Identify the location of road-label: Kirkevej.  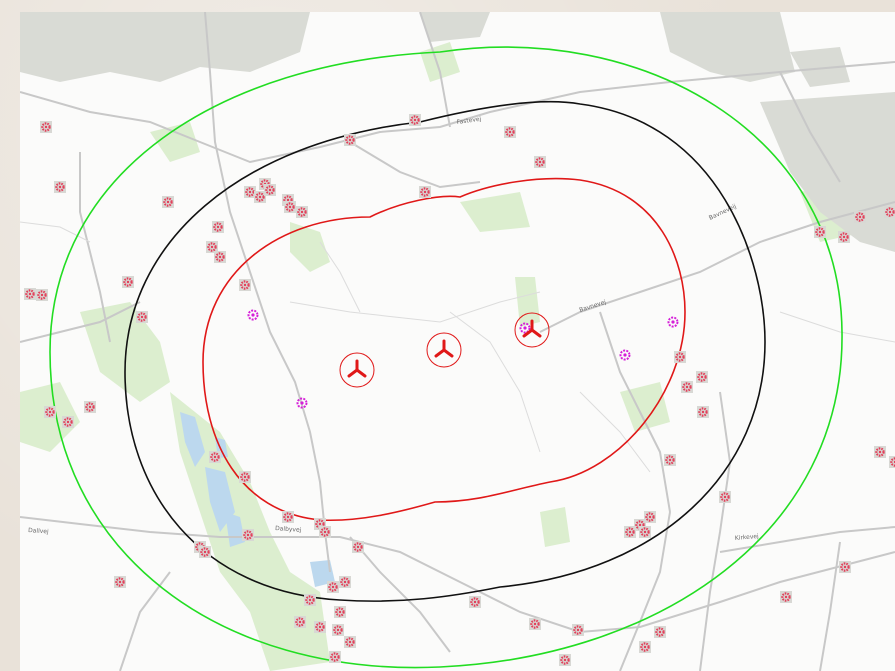
(747, 537).